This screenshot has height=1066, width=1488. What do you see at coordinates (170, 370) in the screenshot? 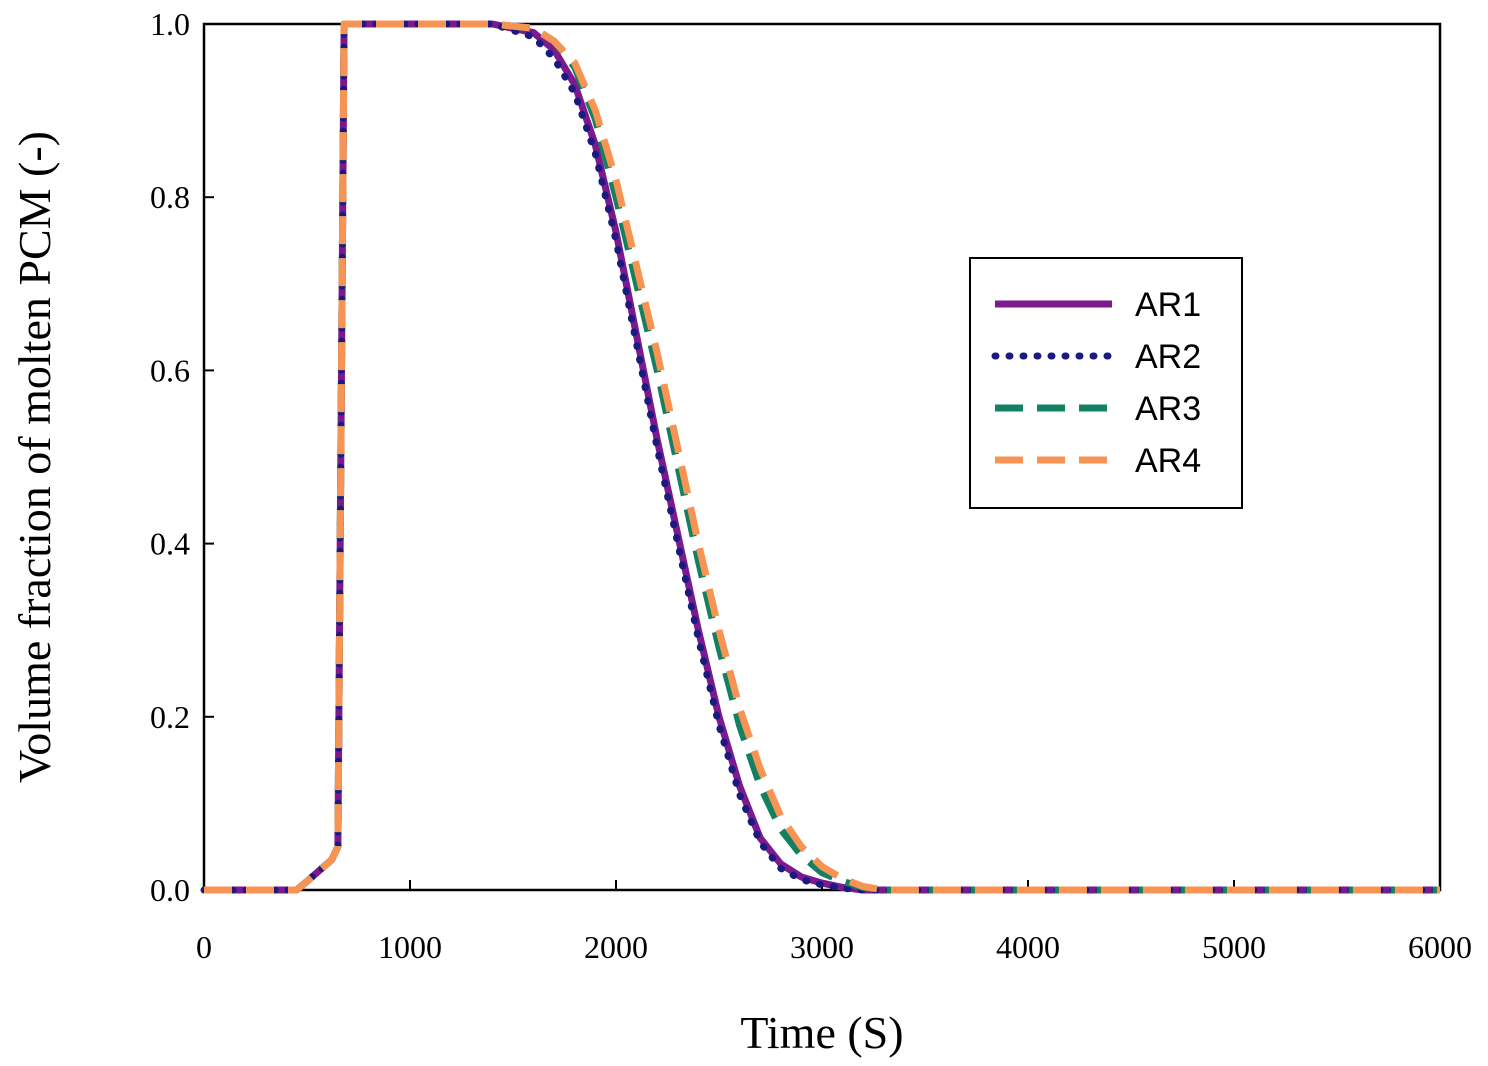
I see `y-tick-label: 0.6` at bounding box center [170, 370].